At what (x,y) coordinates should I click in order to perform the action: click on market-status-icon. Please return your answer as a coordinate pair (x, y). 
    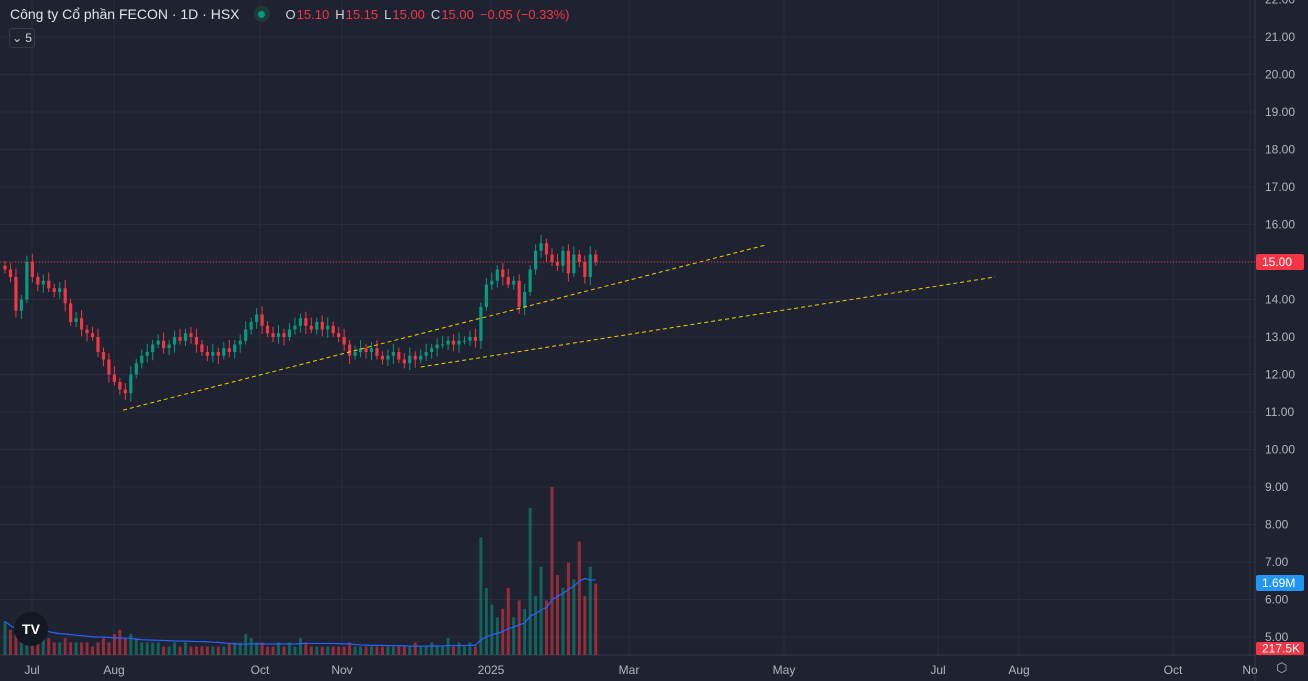
    Looking at the image, I should click on (261, 14).